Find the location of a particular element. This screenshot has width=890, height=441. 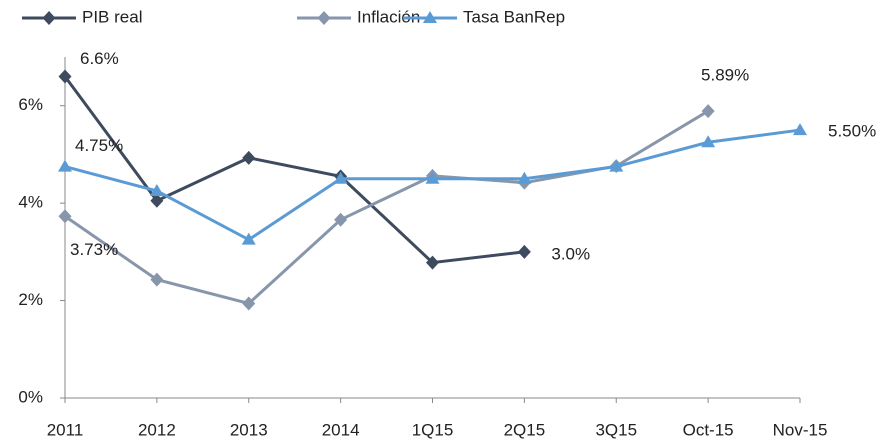

x-tick-label: 3Q15 is located at coordinates (616, 429).